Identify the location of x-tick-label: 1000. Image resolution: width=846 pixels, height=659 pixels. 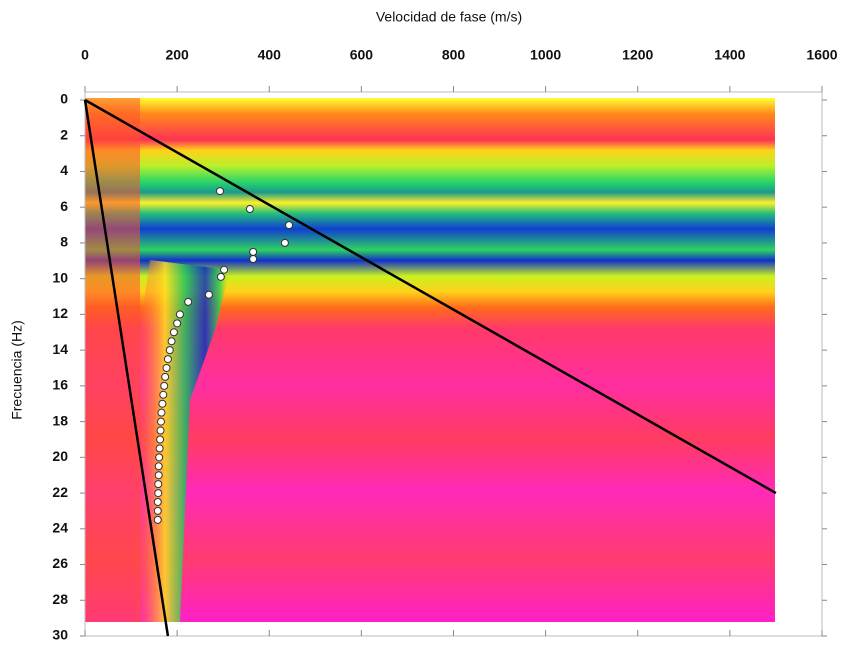
(545, 55).